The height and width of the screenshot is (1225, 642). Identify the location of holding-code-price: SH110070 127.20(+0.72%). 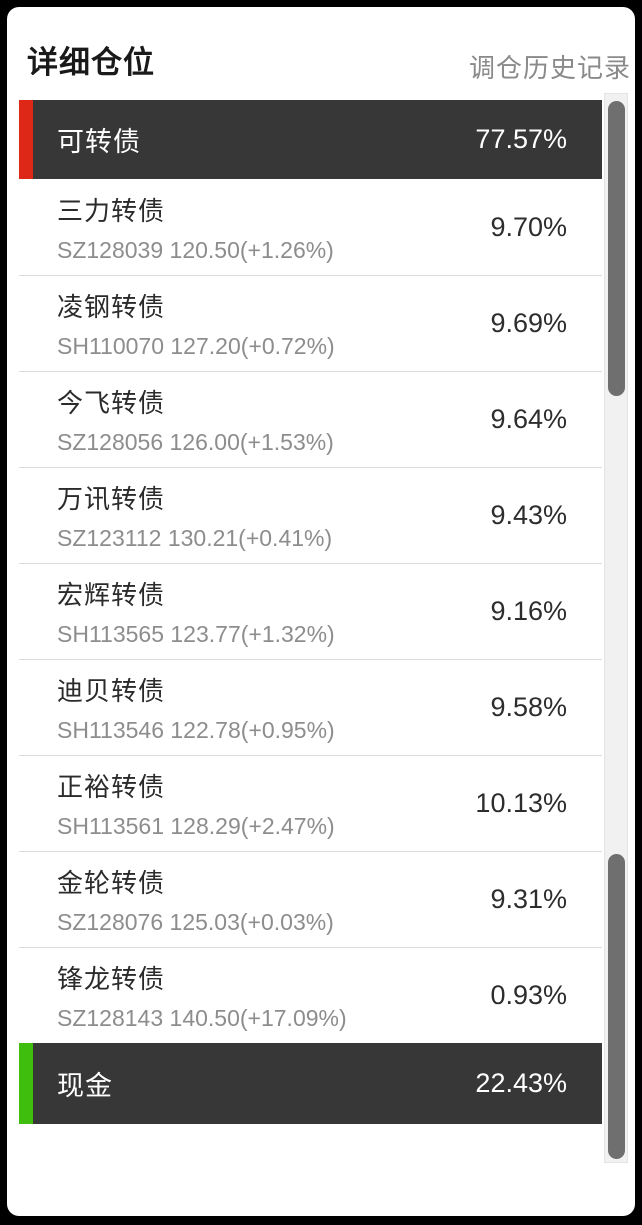
(196, 346).